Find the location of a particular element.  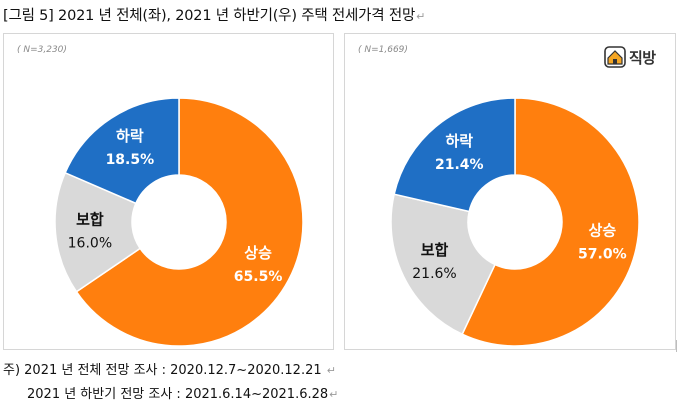

sample-size-label: ( N=1,669) is located at coordinates (383, 50).